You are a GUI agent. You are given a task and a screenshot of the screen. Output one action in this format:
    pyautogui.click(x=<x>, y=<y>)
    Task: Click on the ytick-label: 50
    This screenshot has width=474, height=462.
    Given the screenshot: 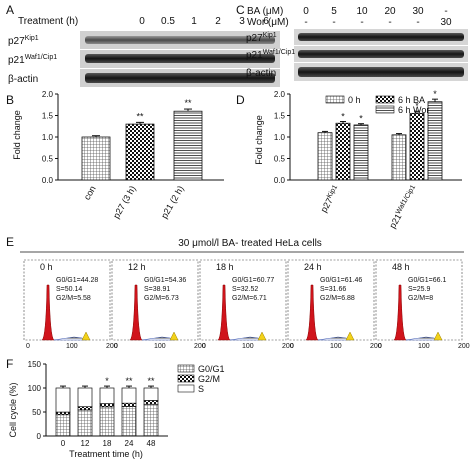 What is the action you would take?
    pyautogui.click(x=36, y=412)
    